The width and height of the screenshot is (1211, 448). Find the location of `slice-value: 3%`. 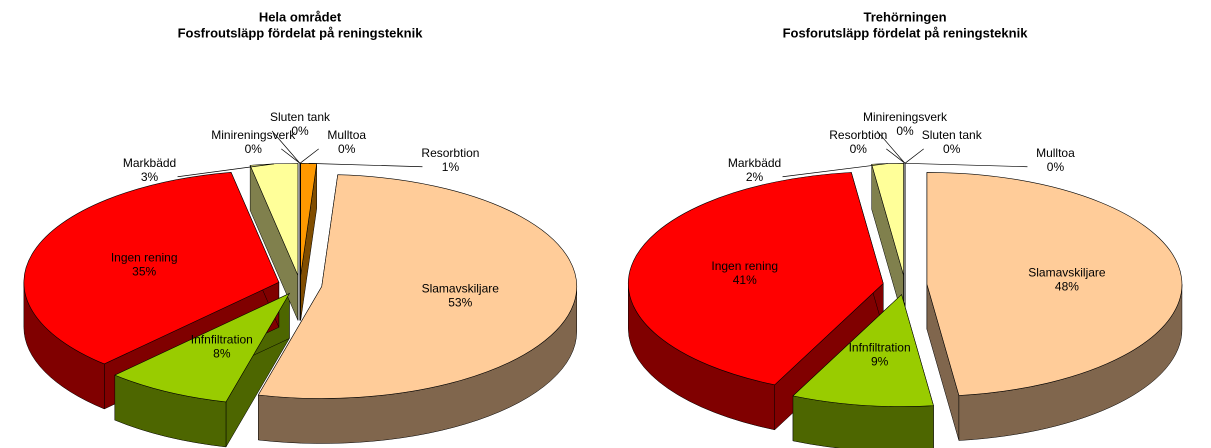

slice-value: 3% is located at coordinates (150, 177).